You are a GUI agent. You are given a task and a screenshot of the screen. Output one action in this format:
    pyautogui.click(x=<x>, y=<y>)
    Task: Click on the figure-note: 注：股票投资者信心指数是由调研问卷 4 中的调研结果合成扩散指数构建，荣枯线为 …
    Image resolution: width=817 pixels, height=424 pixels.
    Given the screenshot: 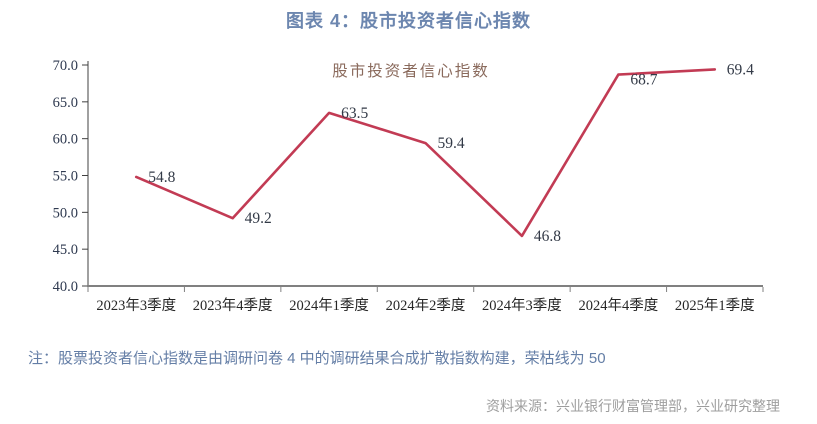 What is the action you would take?
    pyautogui.click(x=317, y=358)
    